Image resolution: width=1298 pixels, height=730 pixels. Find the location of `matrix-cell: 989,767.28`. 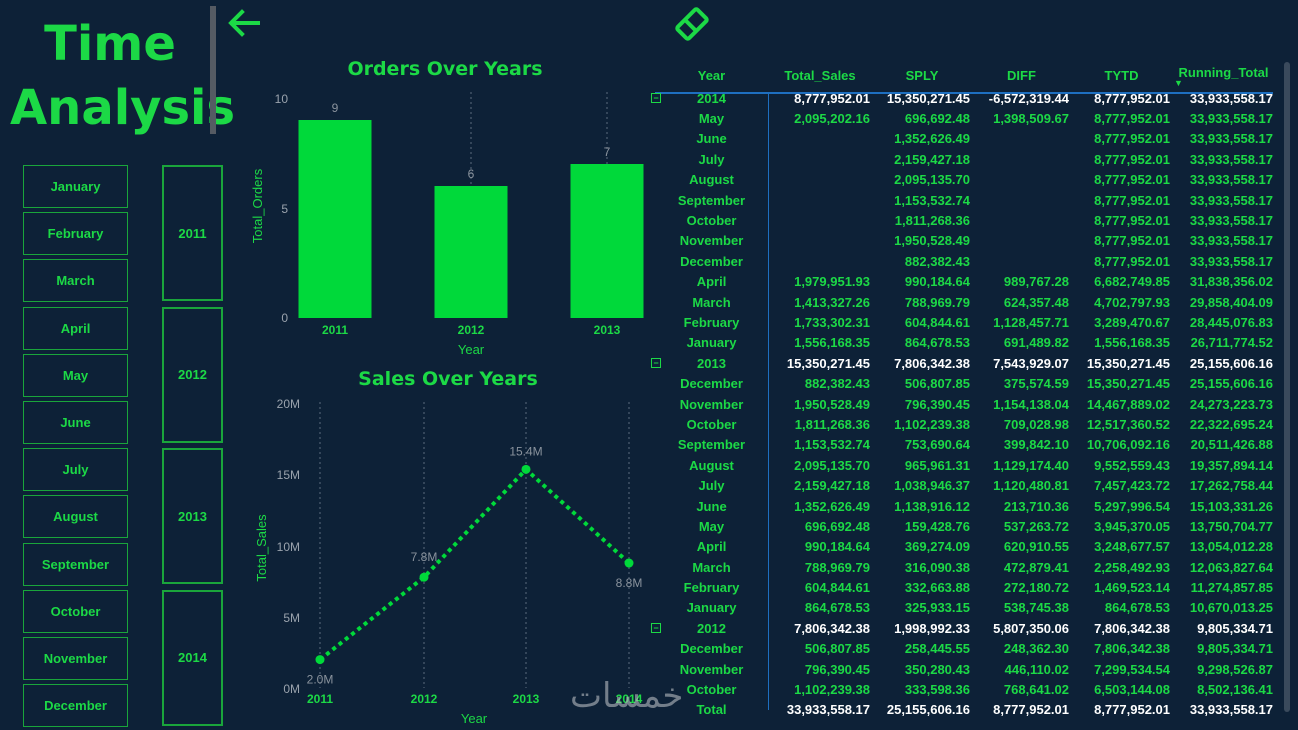

matrix-cell: 989,767.28 is located at coordinates (1036, 282).